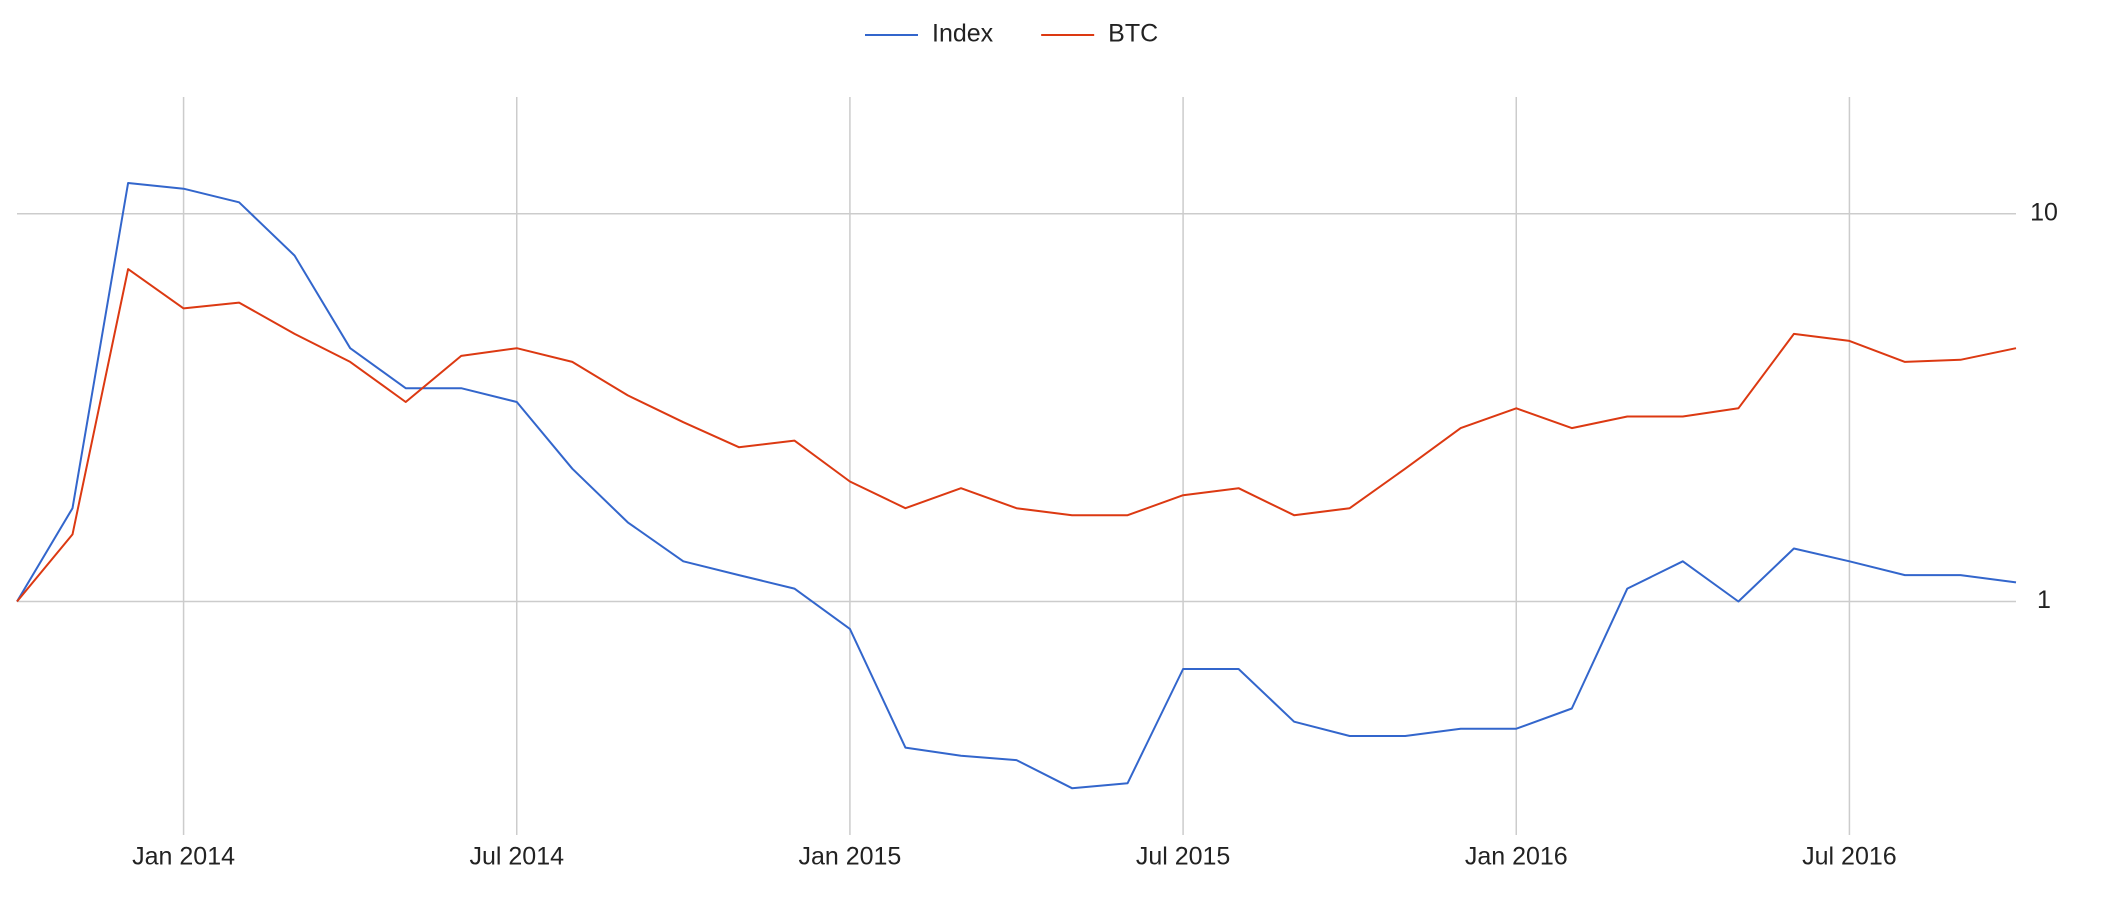  I want to click on x-tick-label: Jul 2014, so click(516, 857).